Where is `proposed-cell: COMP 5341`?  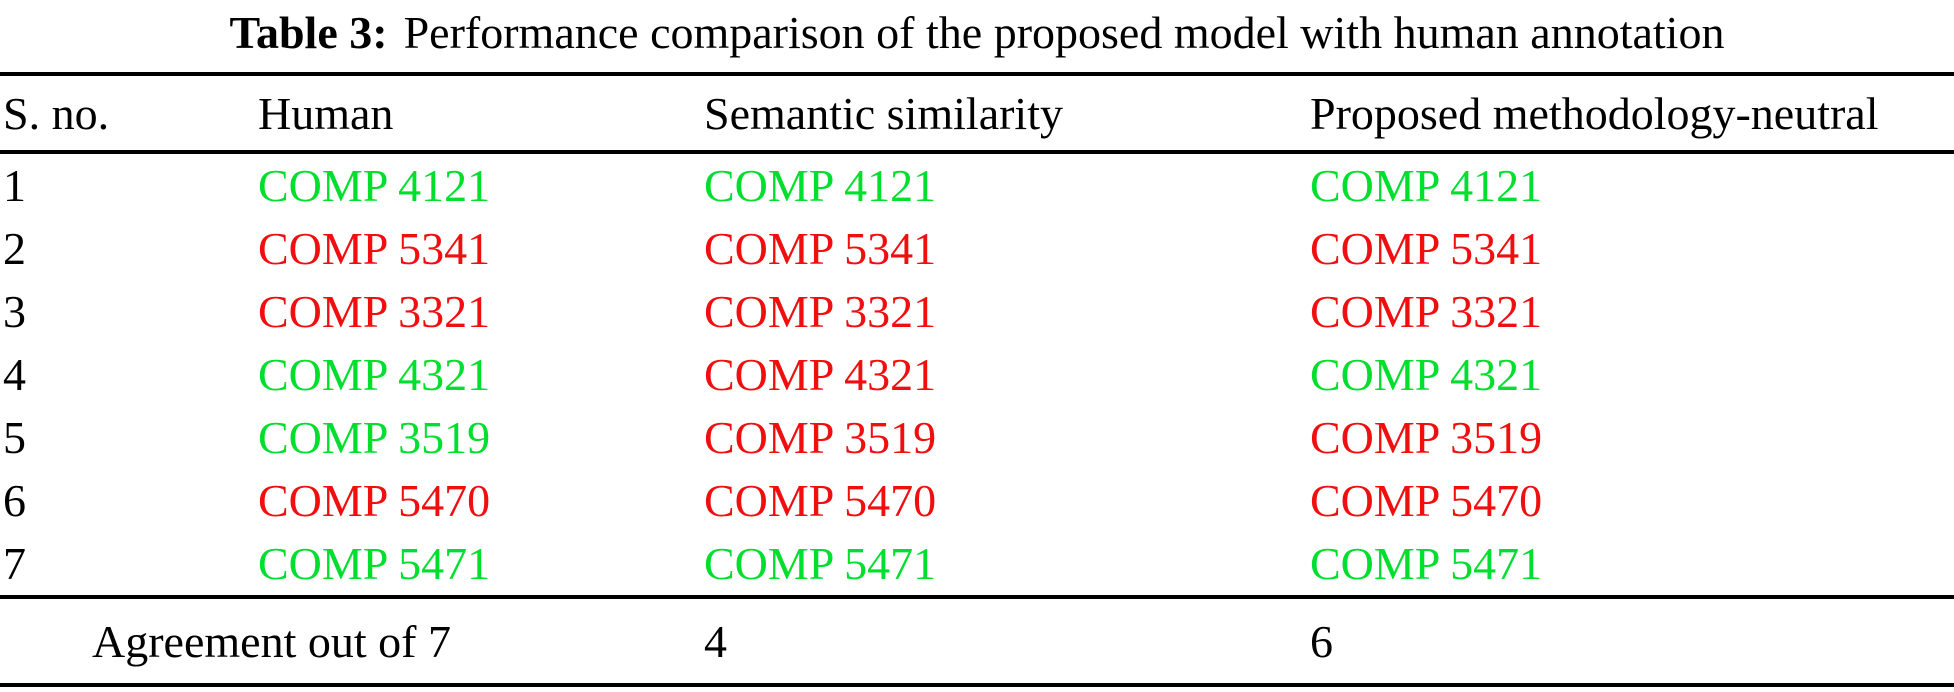 proposed-cell: COMP 5341 is located at coordinates (1426, 248).